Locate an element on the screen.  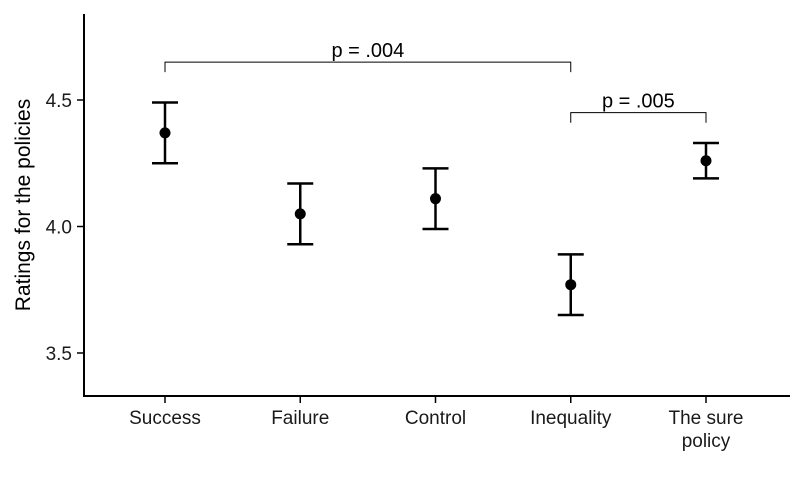
x-tick-label: Inequality is located at coordinates (571, 418).